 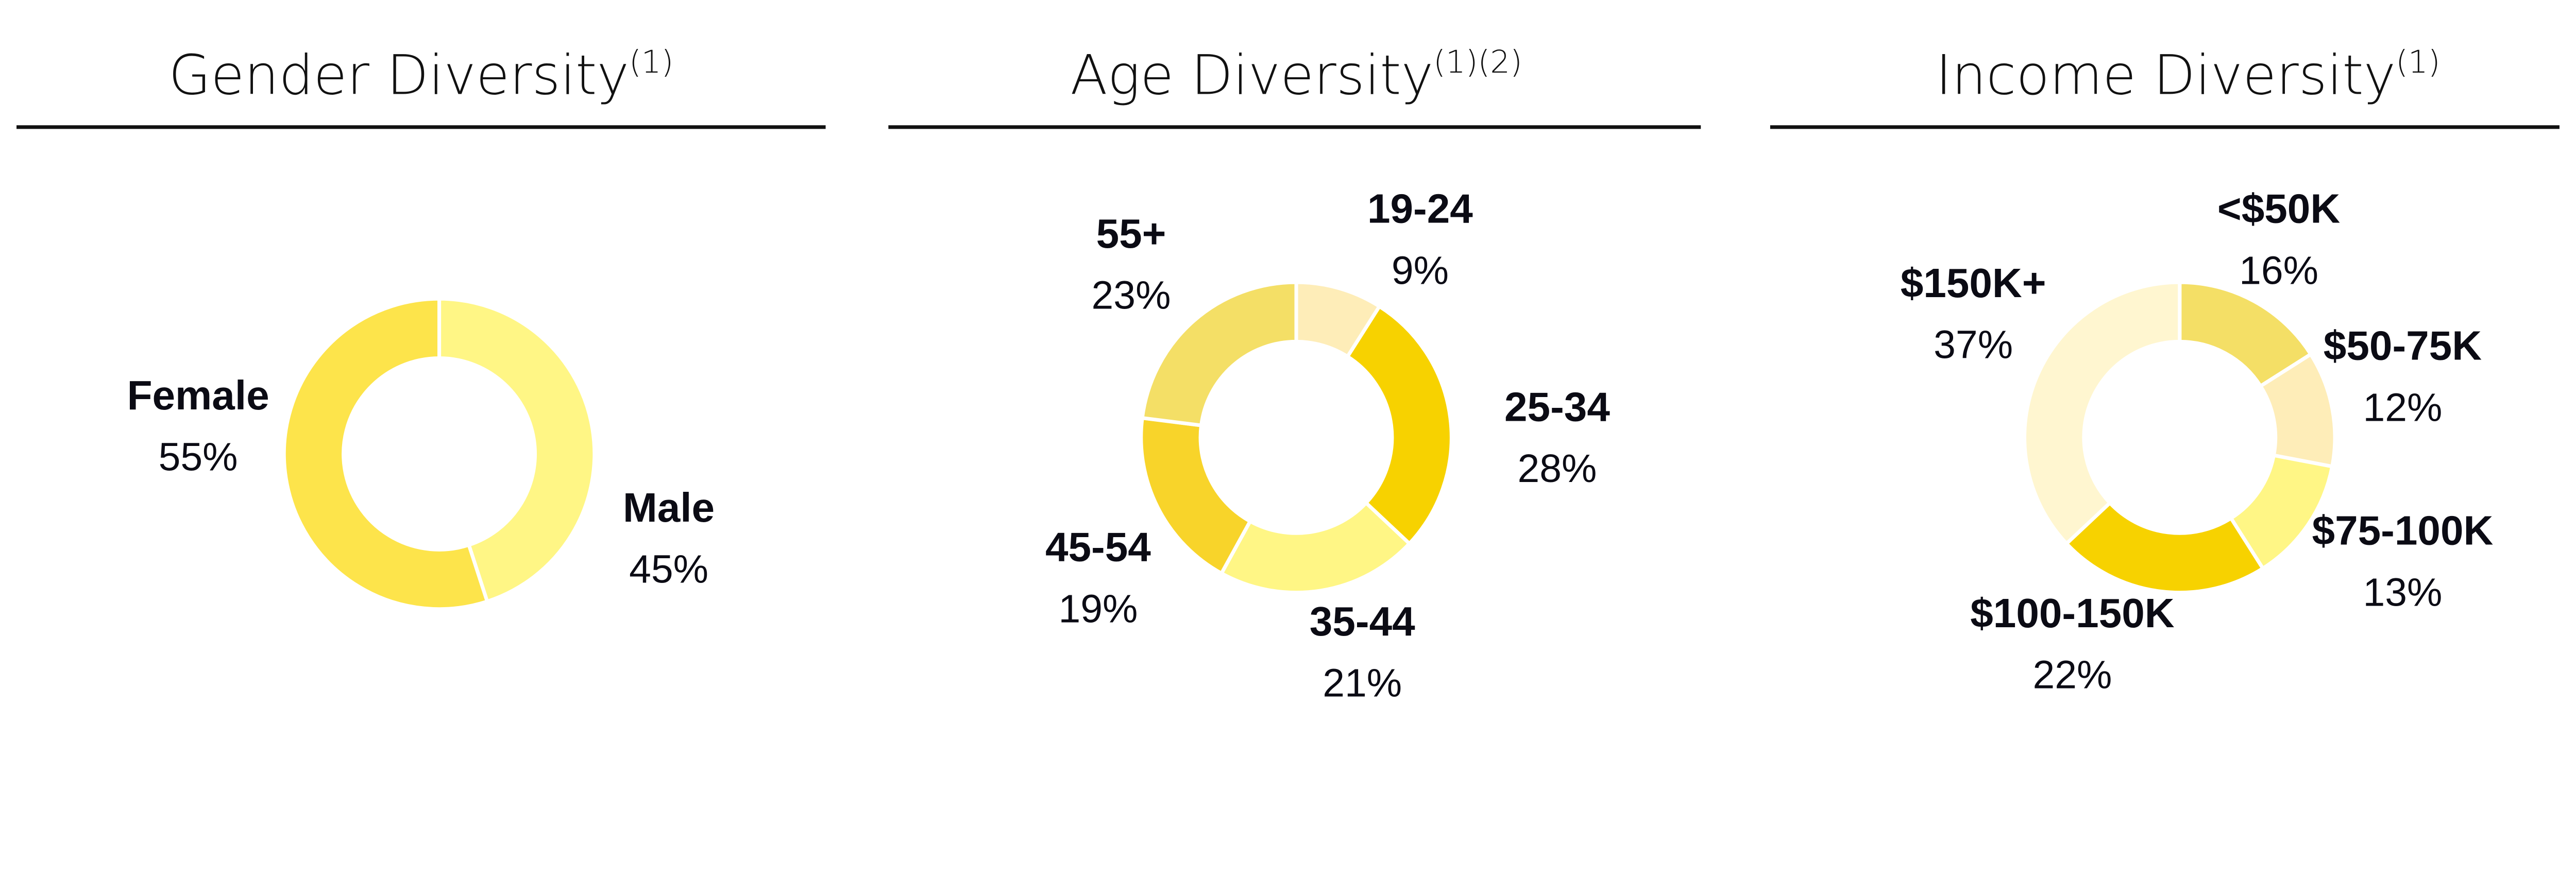 I want to click on slice-category-label: 19-24, so click(x=1420, y=208).